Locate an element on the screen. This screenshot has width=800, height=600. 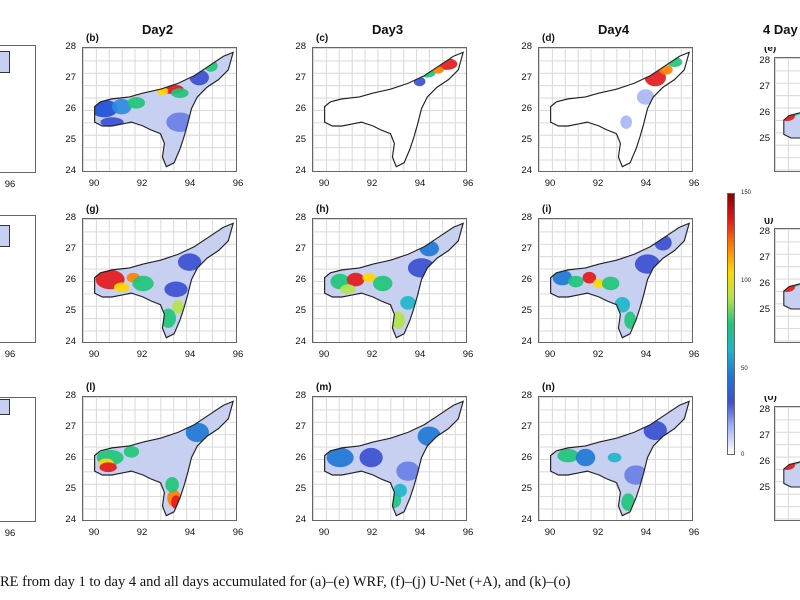
panel-label: (d) is located at coordinates (548, 38).